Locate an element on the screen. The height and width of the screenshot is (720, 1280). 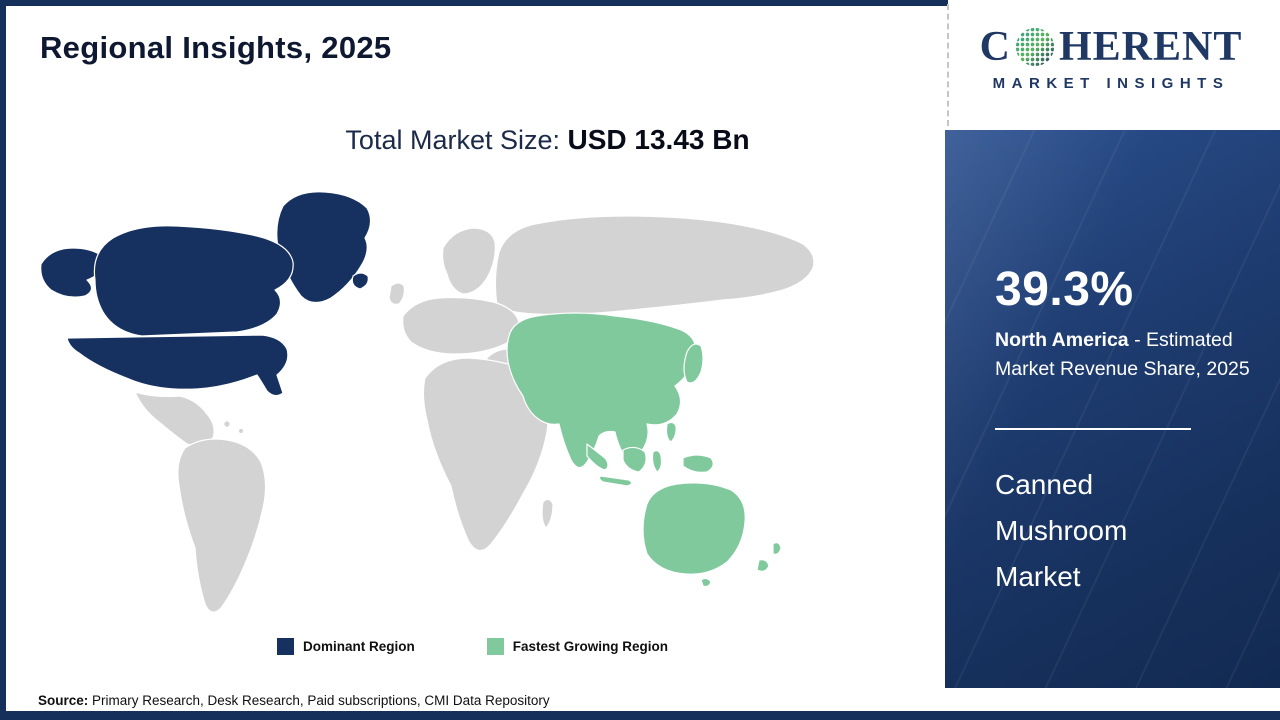
logo-tagline: MARKET INSIGHTS is located at coordinates (1111, 83).